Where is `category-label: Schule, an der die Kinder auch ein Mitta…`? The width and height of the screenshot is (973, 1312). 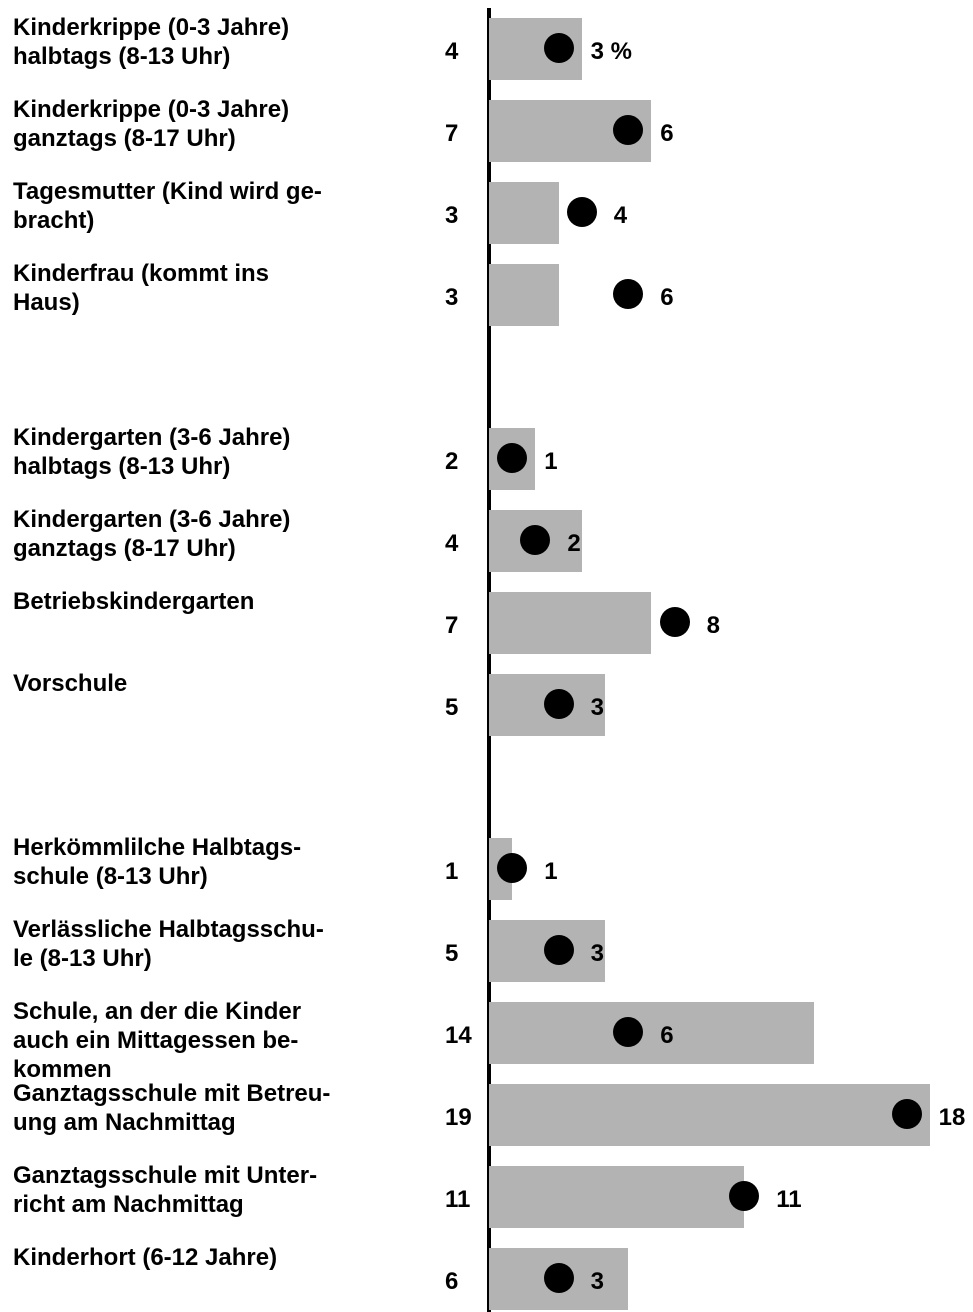 category-label: Schule, an der die Kinder auch ein Mitta… is located at coordinates (157, 1040).